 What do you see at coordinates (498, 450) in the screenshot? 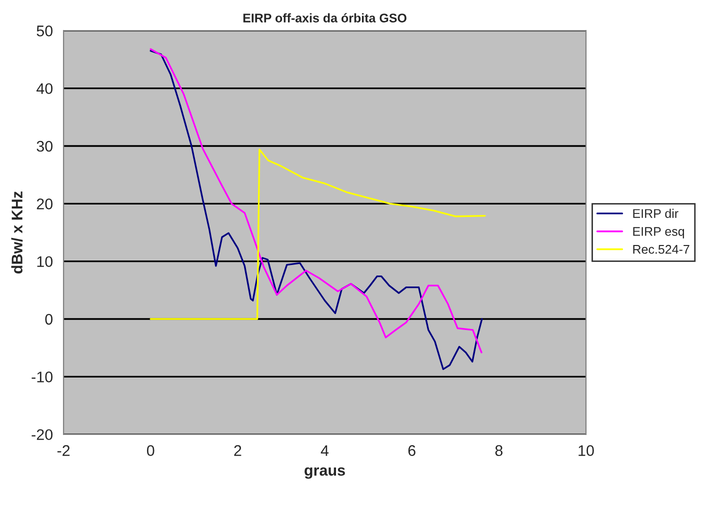
I see `x-tick-label: 8` at bounding box center [498, 450].